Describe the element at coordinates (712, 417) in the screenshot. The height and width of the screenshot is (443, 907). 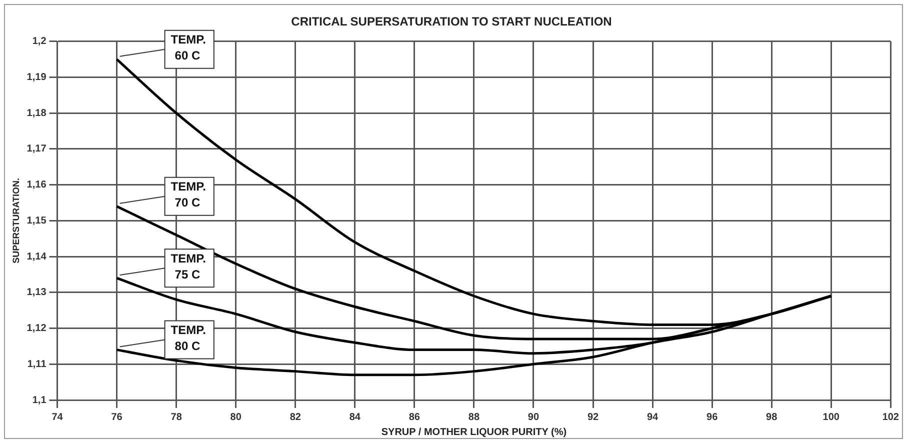
I see `x-tick-label: 96` at that location.